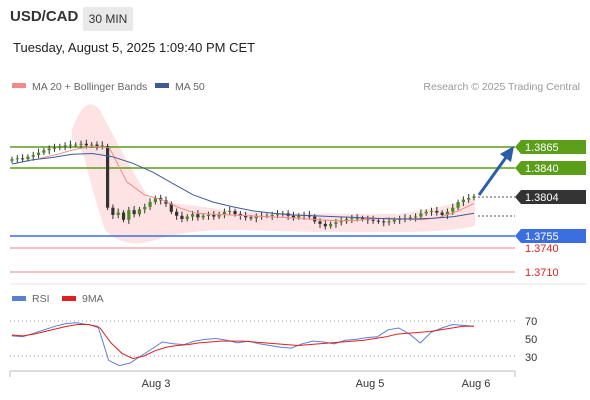  I want to click on level-1865-label: 1.3865, so click(542, 148).